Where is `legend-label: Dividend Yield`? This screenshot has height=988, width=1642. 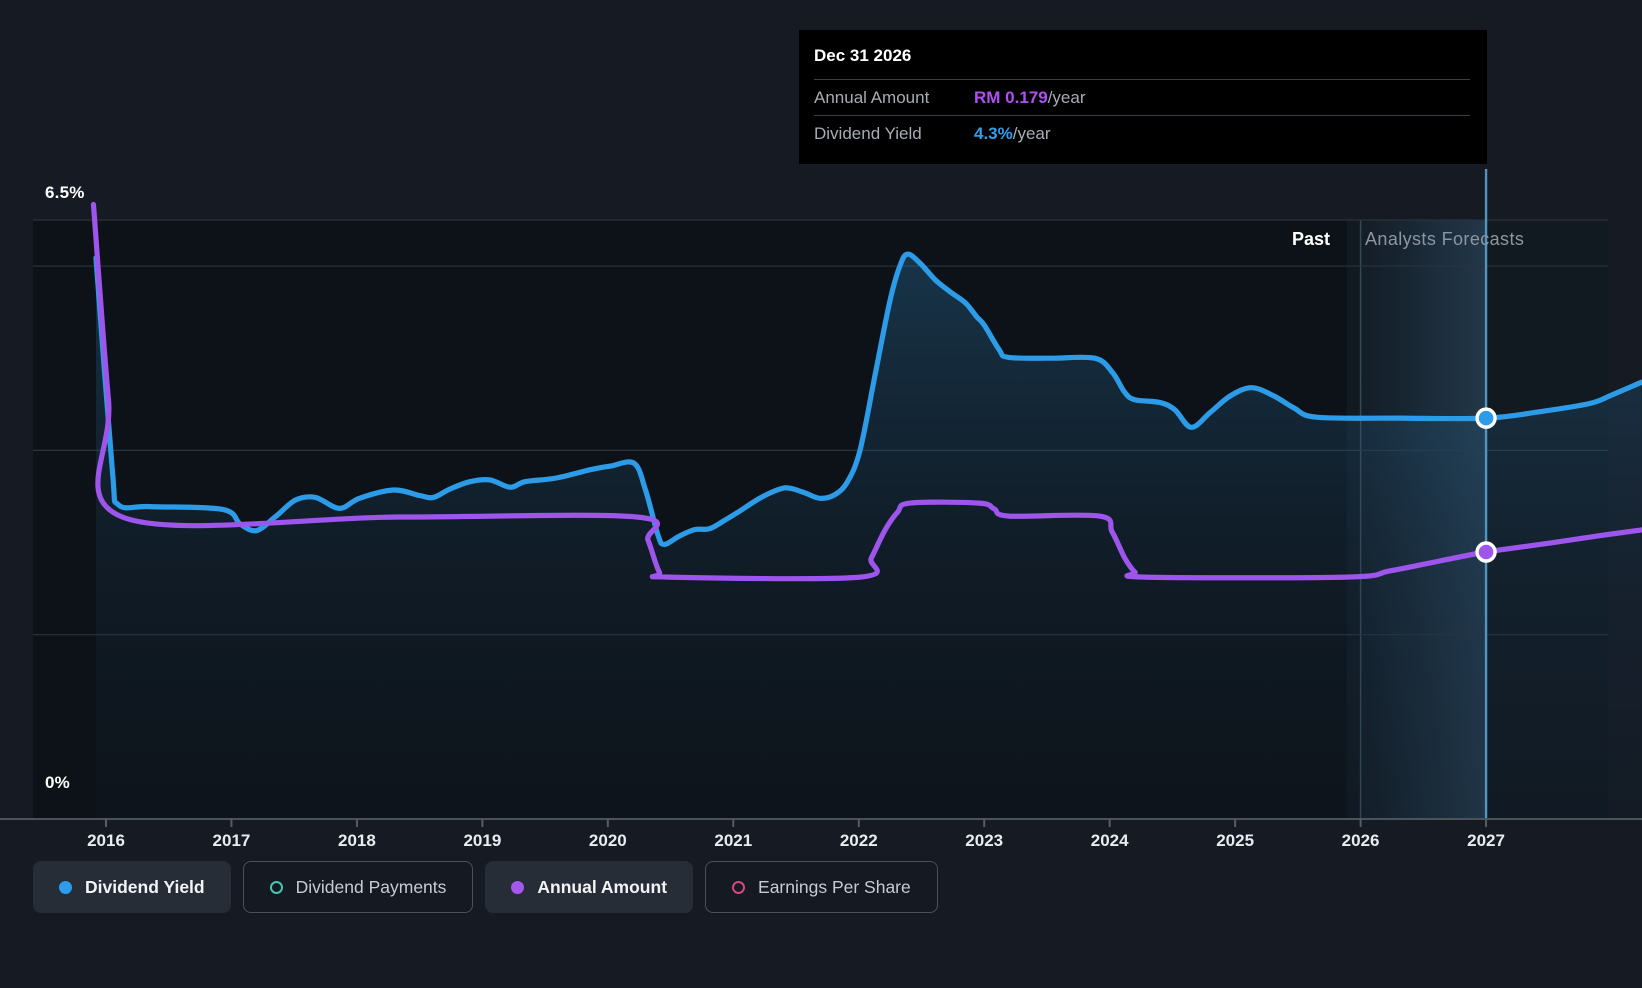 legend-label: Dividend Yield is located at coordinates (145, 886).